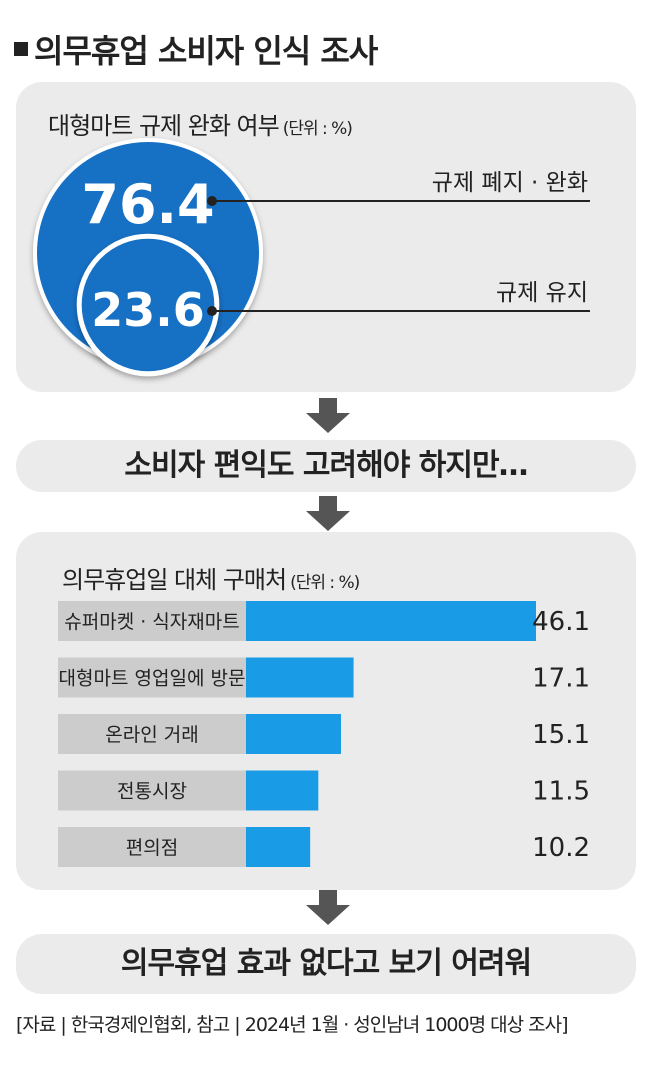 This screenshot has height=1075, width=658. I want to click on bar-value-label: 11.5, so click(561, 792).